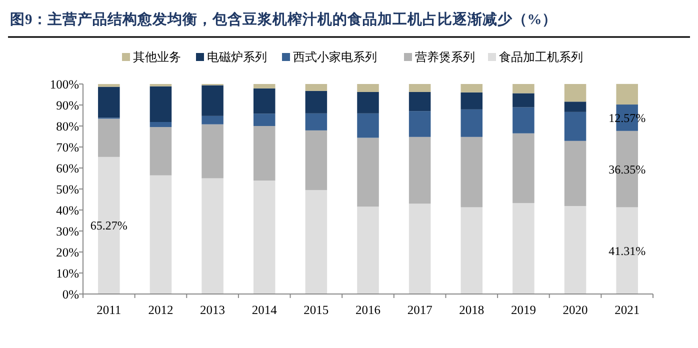  I want to click on y-tick-label: 30%, so click(67, 231).